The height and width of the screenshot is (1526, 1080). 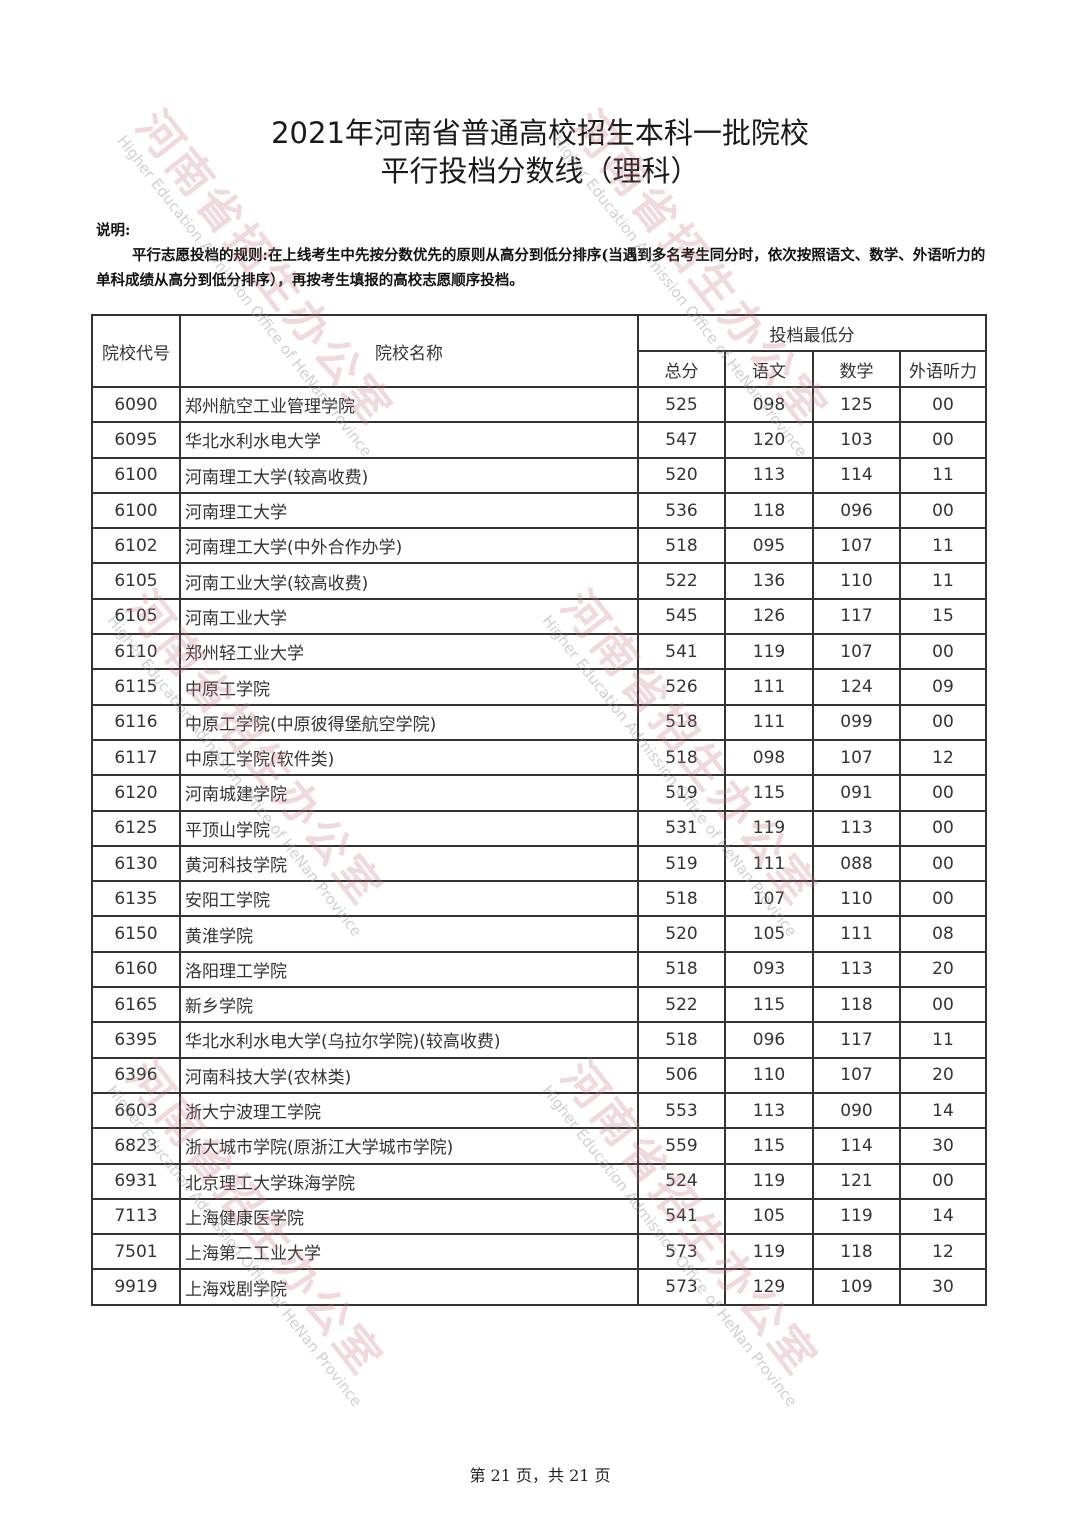 I want to click on cell-code: 6395, so click(x=136, y=1040).